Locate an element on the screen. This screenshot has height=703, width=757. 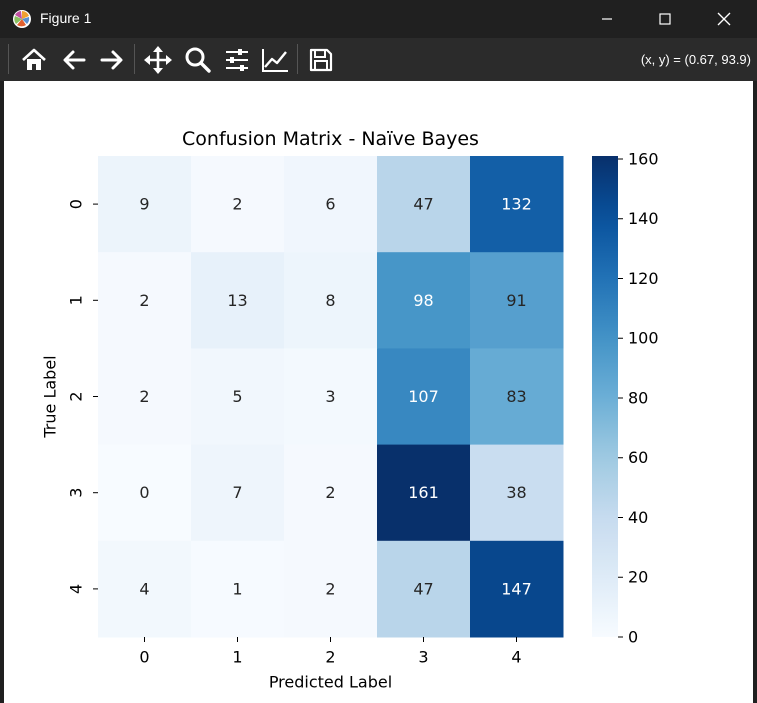
home-icon is located at coordinates (34, 59).